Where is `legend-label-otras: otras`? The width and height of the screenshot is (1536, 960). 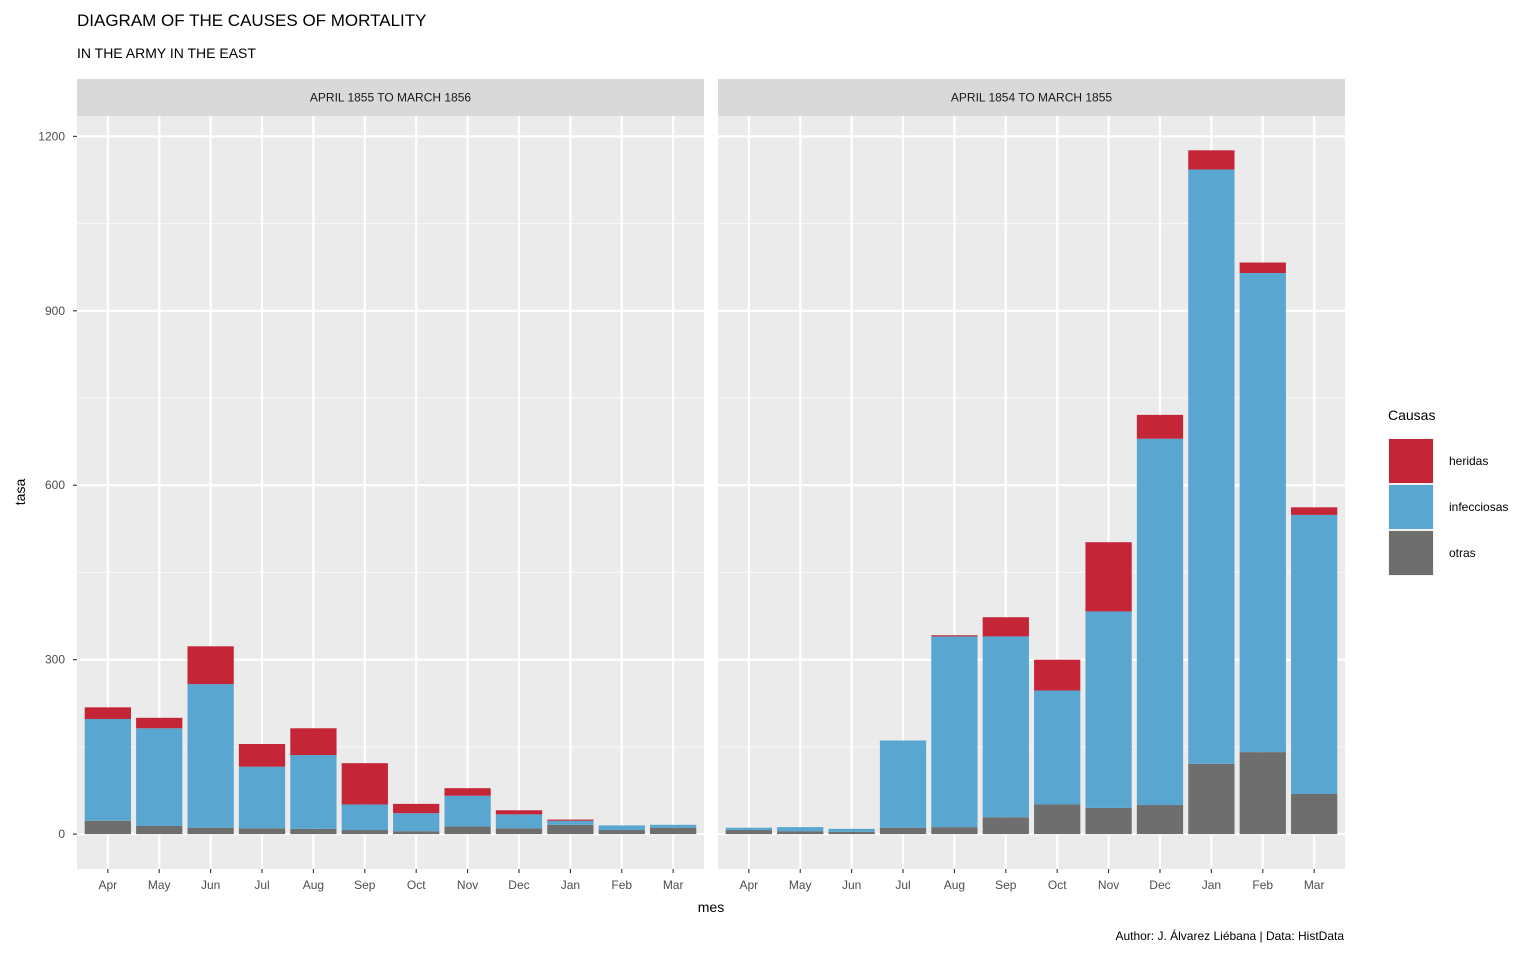 legend-label-otras: otras is located at coordinates (1462, 553).